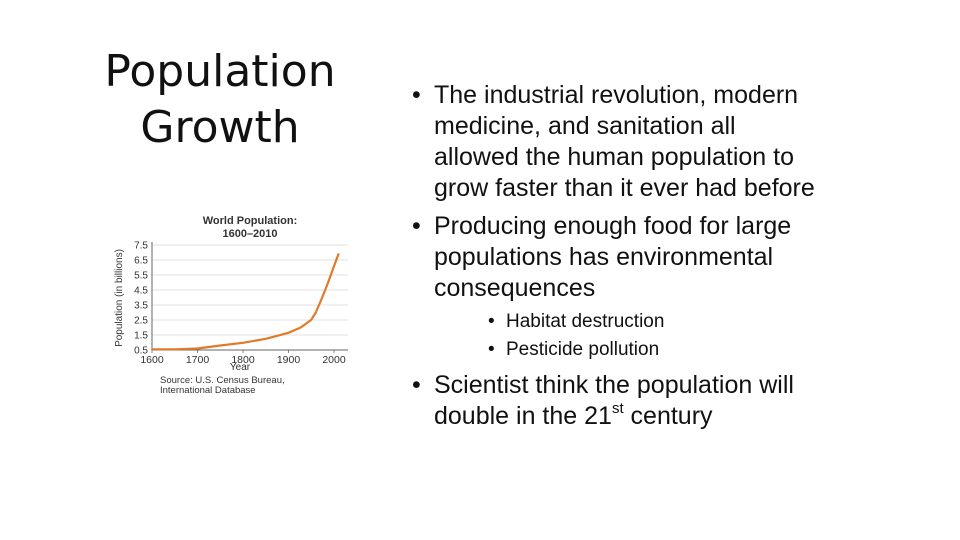  What do you see at coordinates (249, 234) in the screenshot?
I see `chart-title-line2: 1600–2010` at bounding box center [249, 234].